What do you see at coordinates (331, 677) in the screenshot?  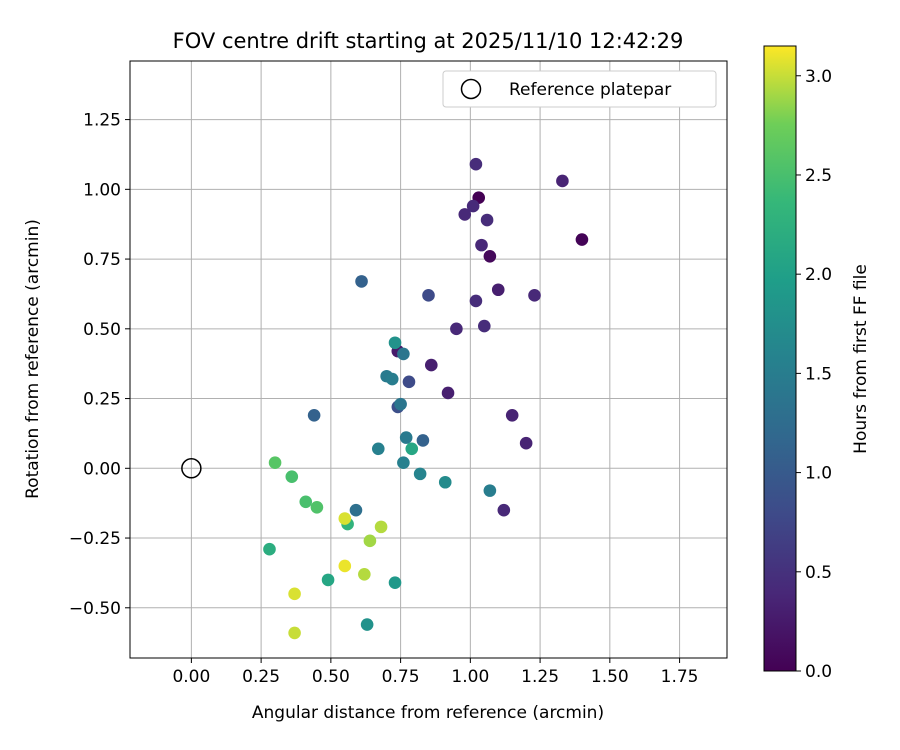 I see `x-tick-label: 0.50` at bounding box center [331, 677].